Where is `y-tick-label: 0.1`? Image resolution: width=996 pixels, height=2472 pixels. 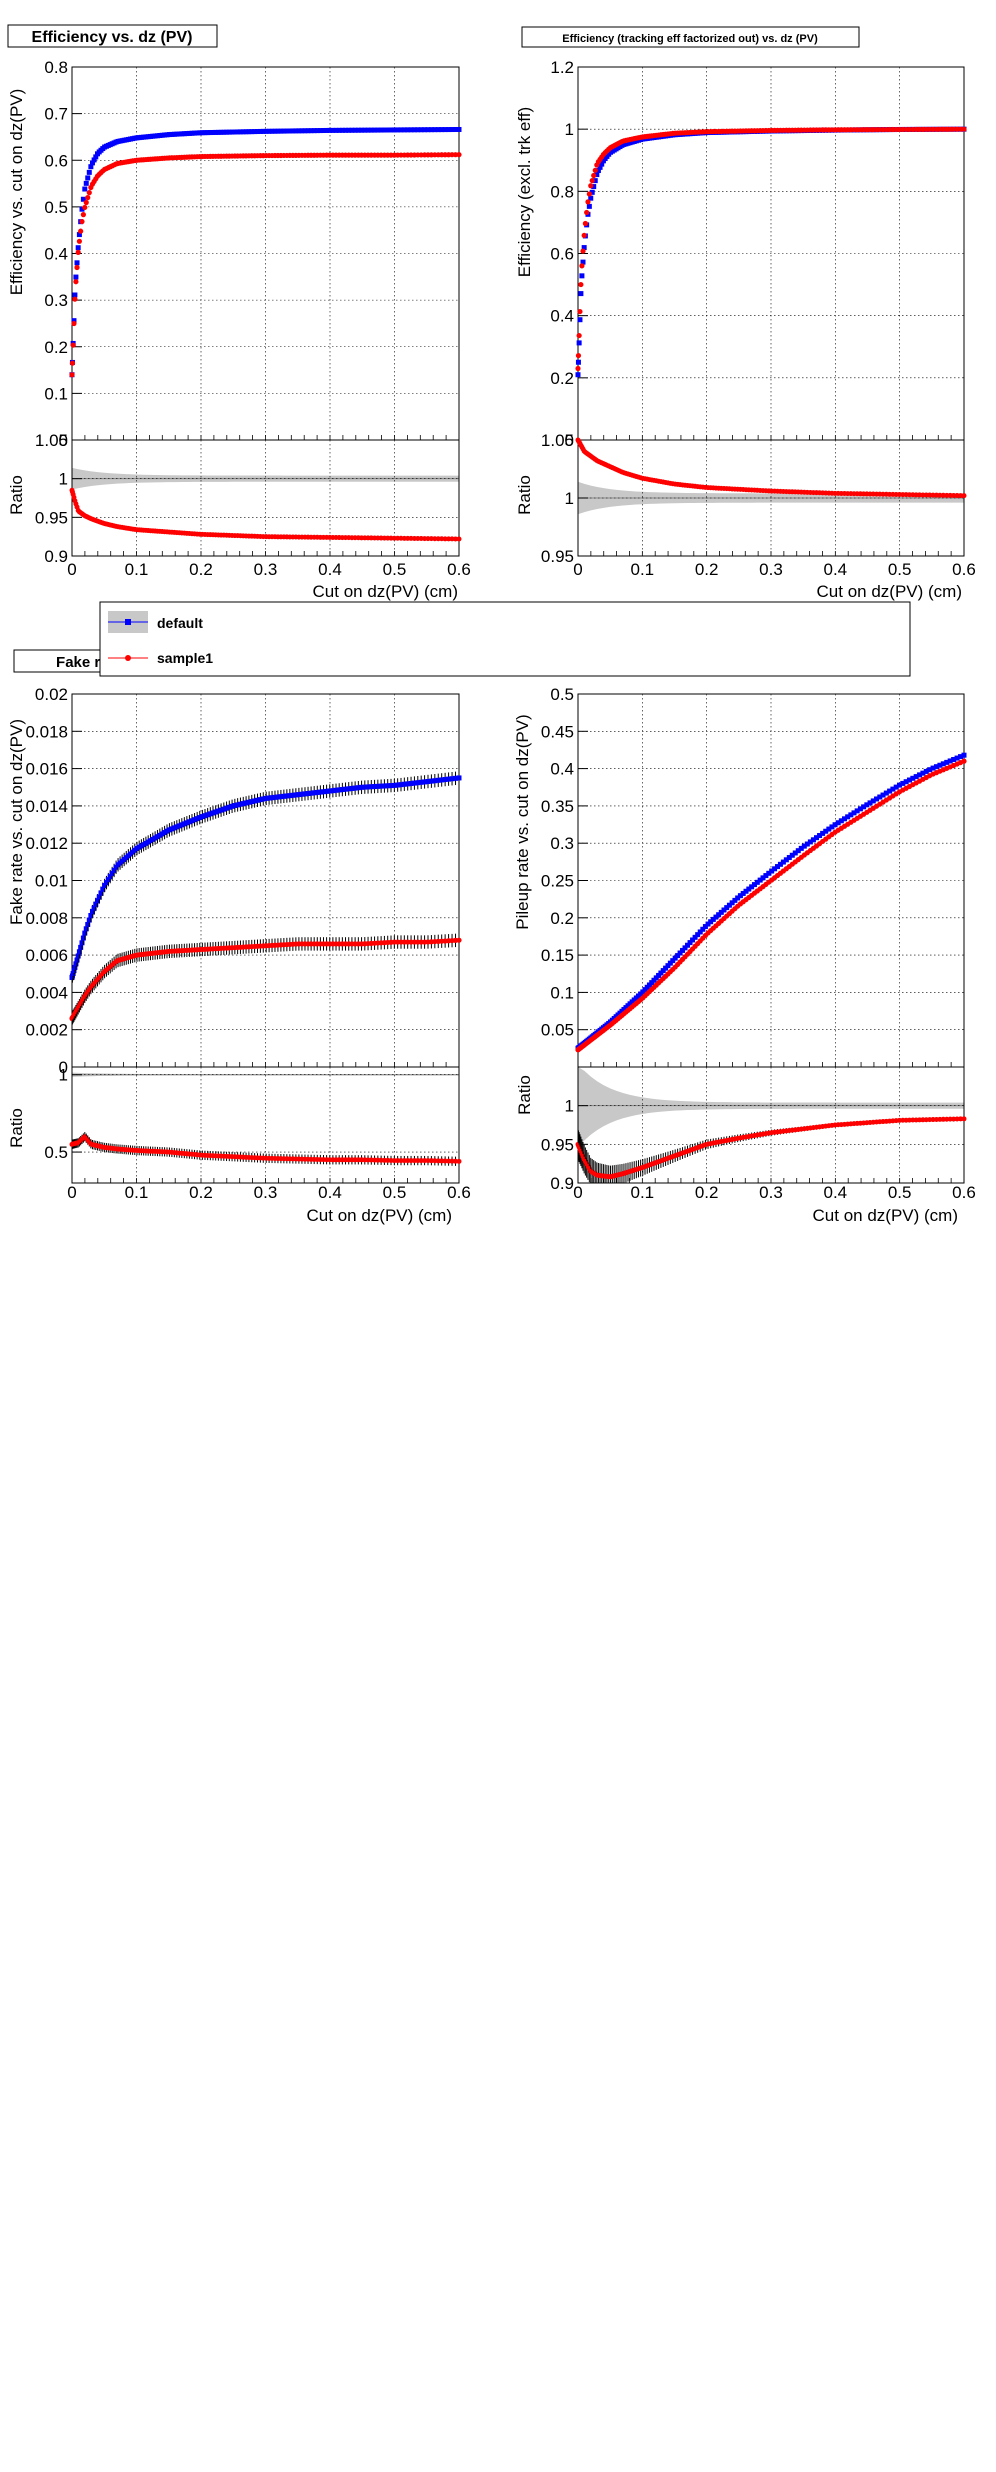
y-tick-label: 0.1 is located at coordinates (56, 393).